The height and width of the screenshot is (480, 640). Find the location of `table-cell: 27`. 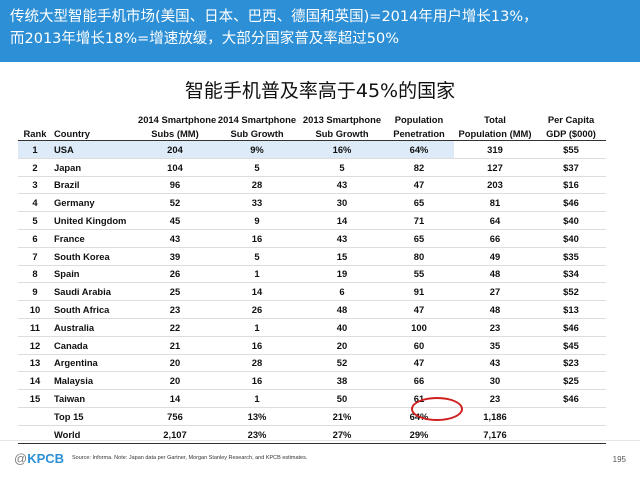

table-cell: 27 is located at coordinates (495, 292).